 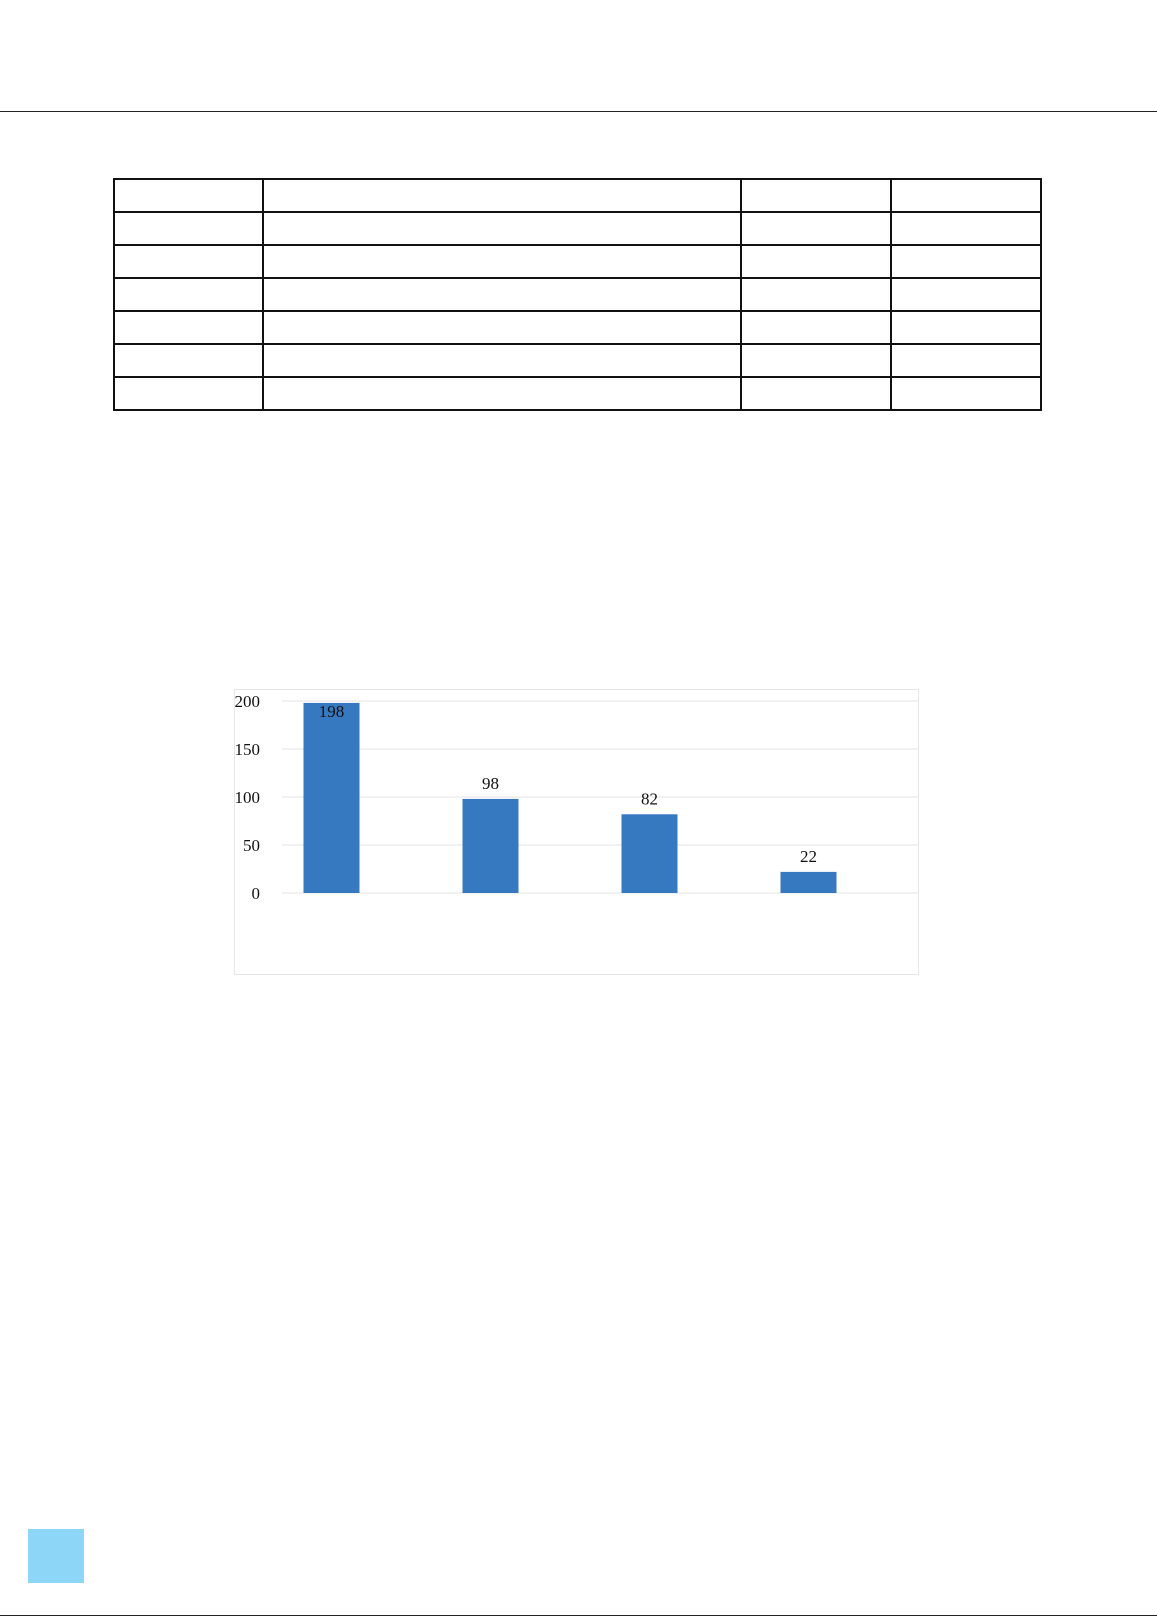 I want to click on page-corner-square, so click(x=56, y=1556).